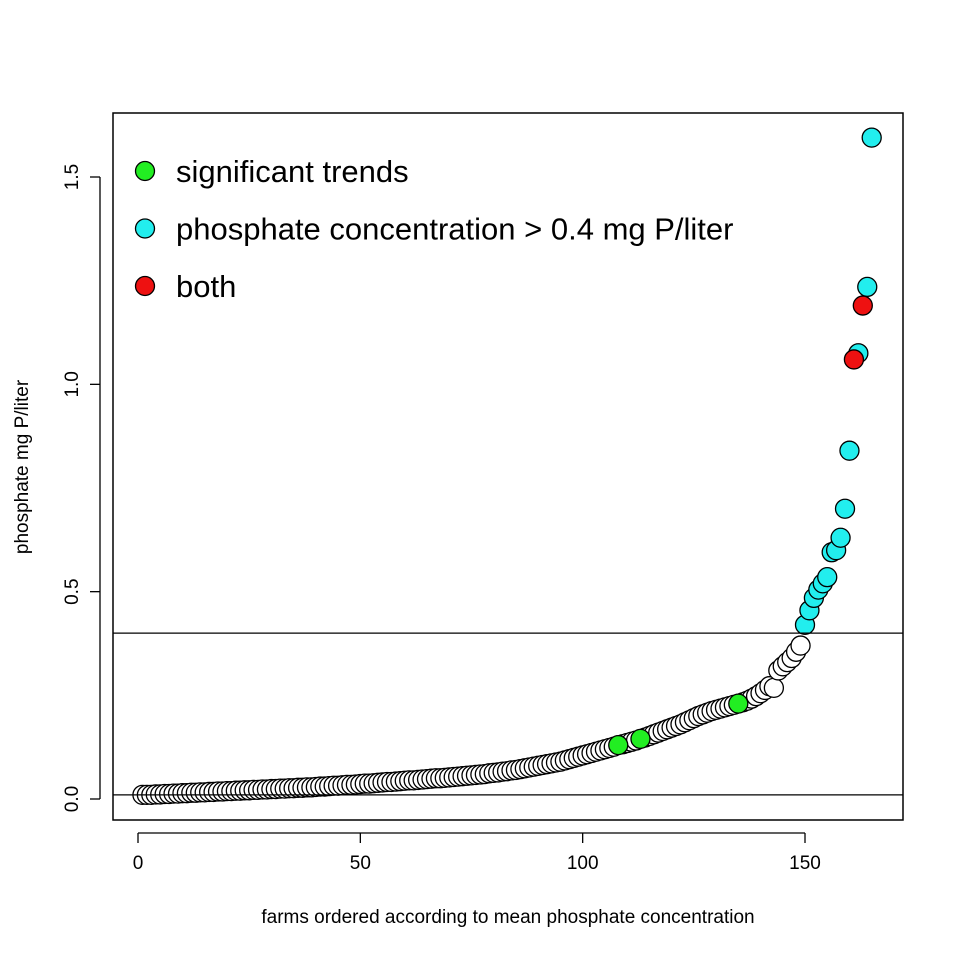 This screenshot has height=960, width=960. Describe the element at coordinates (72, 799) in the screenshot. I see `y-tick-label: 0.0` at that location.